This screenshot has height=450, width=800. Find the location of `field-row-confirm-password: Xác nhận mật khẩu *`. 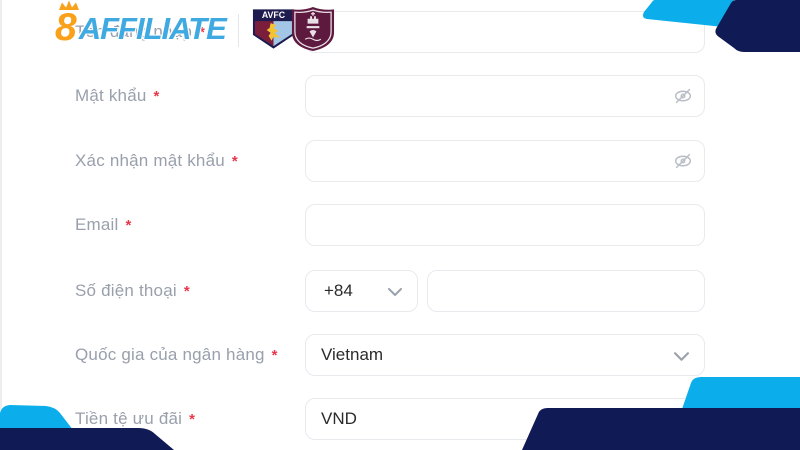

field-row-confirm-password: Xác nhận mật khẩu * is located at coordinates (400, 161).